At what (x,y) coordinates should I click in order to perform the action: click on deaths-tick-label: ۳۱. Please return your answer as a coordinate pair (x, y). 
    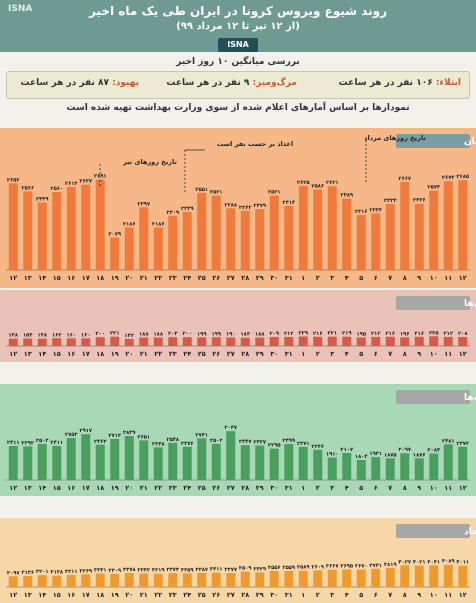
    Looking at the image, I should click on (289, 354).